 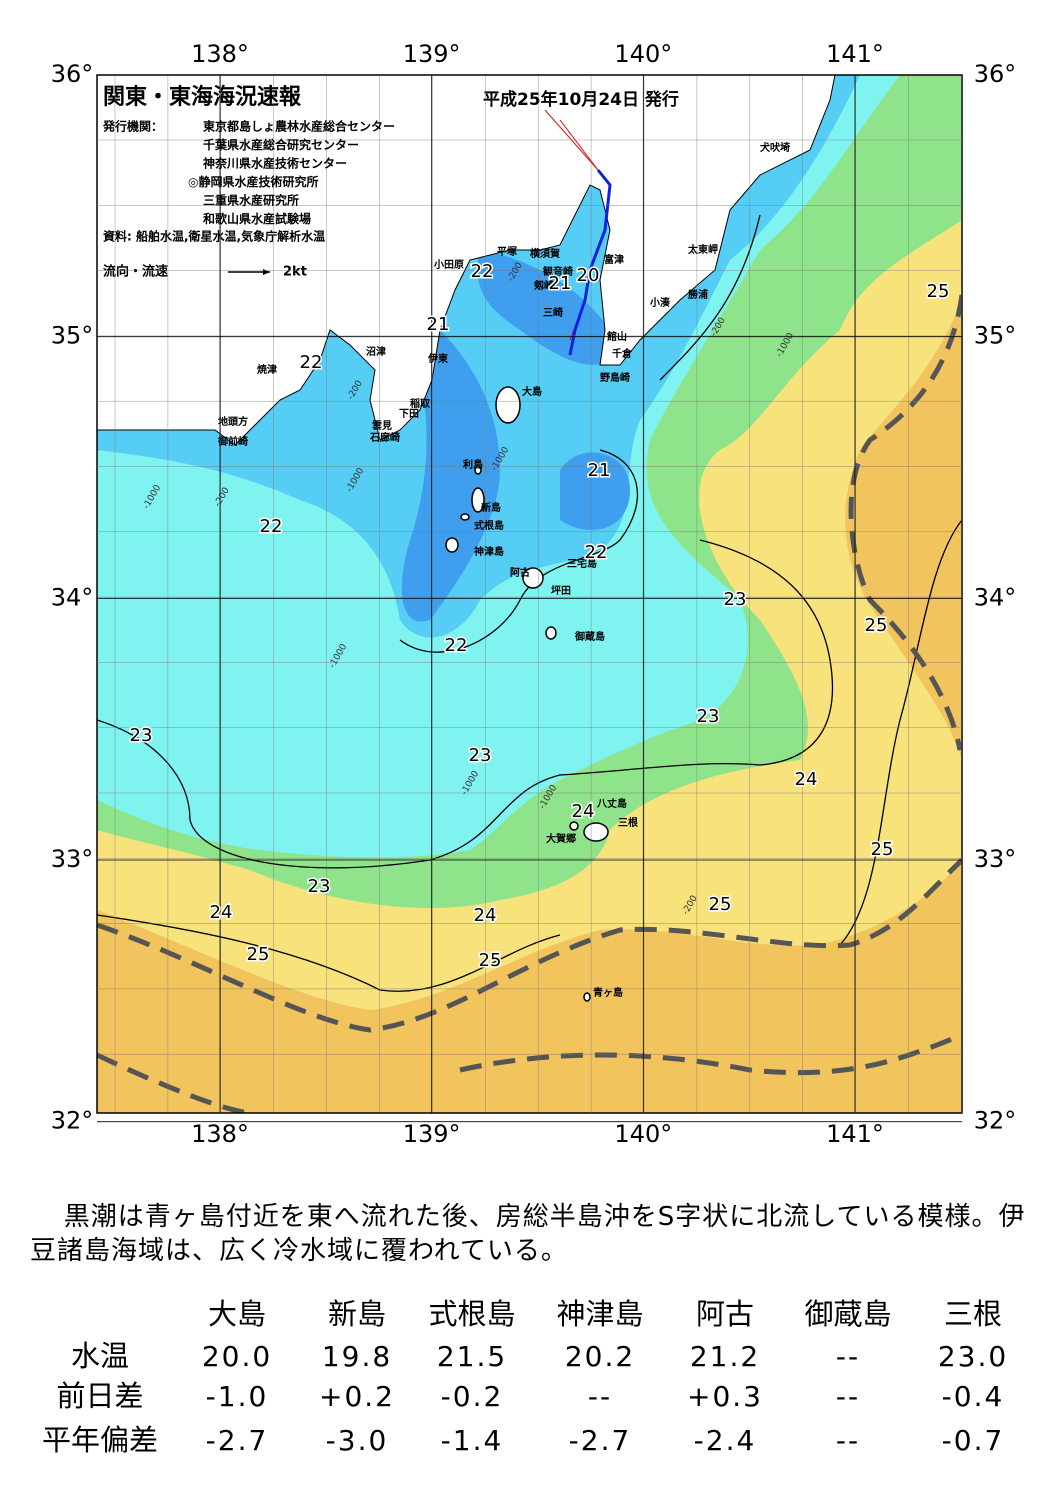 What do you see at coordinates (581, 99) in the screenshot?
I see `issue-date: 平成25年10月24日 発行` at bounding box center [581, 99].